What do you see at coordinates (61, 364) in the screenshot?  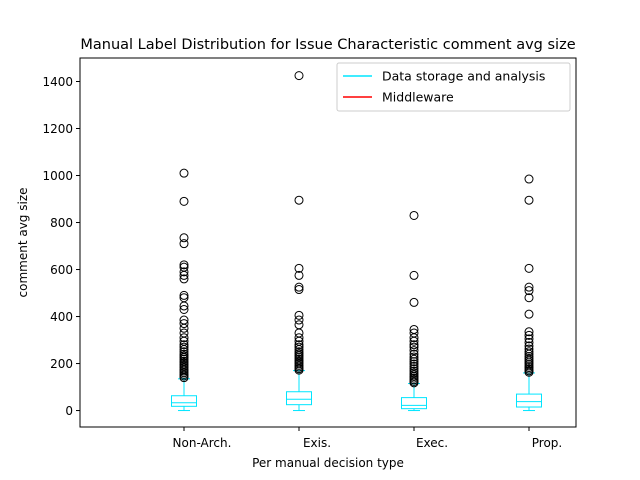 I see `y-tick-label: 200` at bounding box center [61, 364].